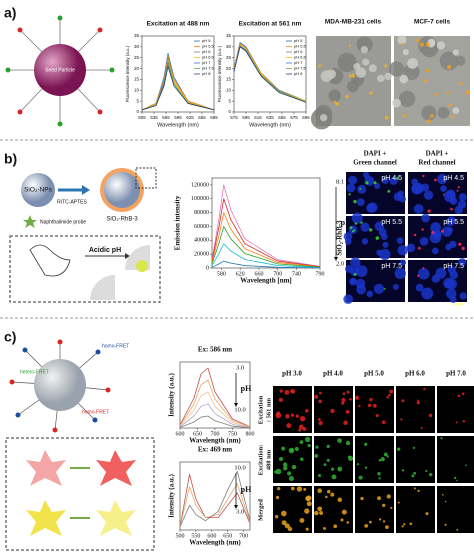  What do you see at coordinates (172, 394) in the screenshot?
I see `y-axis-label: Intensity (a.u.)` at bounding box center [172, 394].